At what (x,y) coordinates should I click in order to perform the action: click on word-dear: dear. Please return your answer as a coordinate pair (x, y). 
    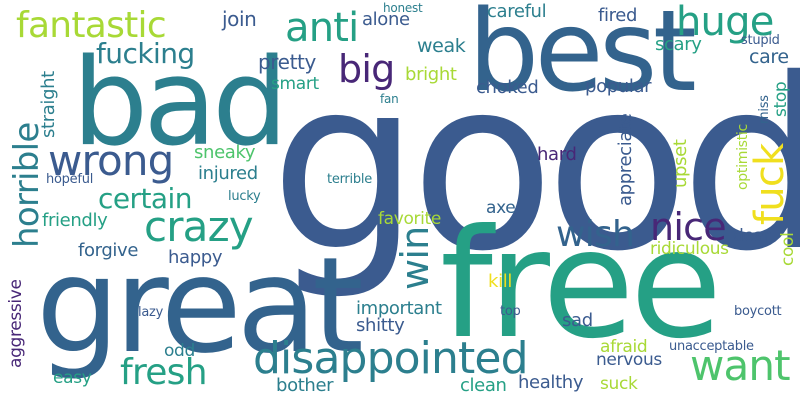
    Looking at the image, I should click on (752, 236).